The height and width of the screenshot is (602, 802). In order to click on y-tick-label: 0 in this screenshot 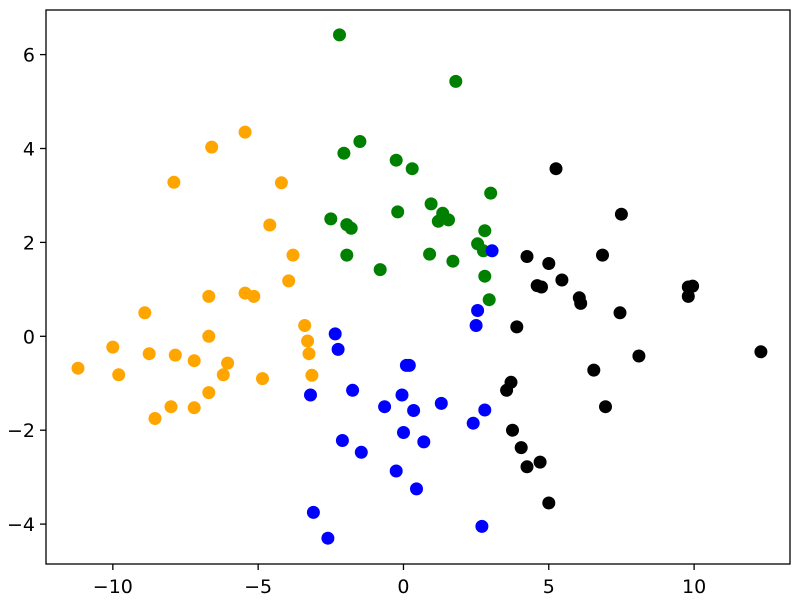, I will do `click(29, 337)`.